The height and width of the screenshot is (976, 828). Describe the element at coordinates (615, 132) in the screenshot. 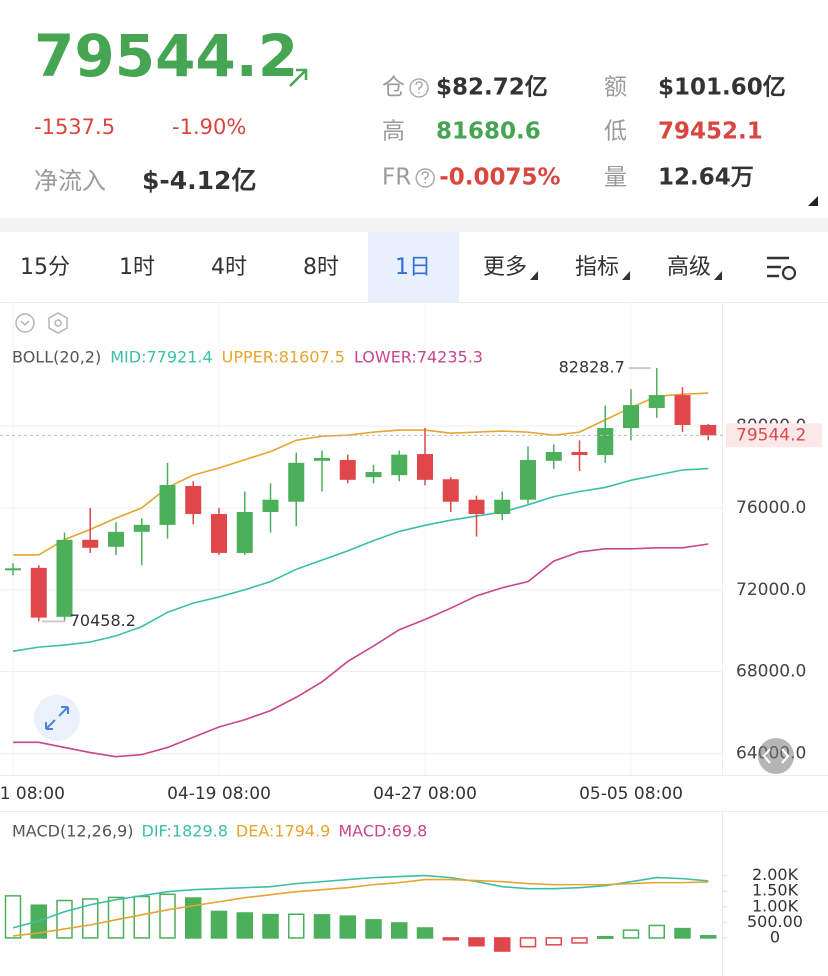

I see `stat-label: 低` at that location.